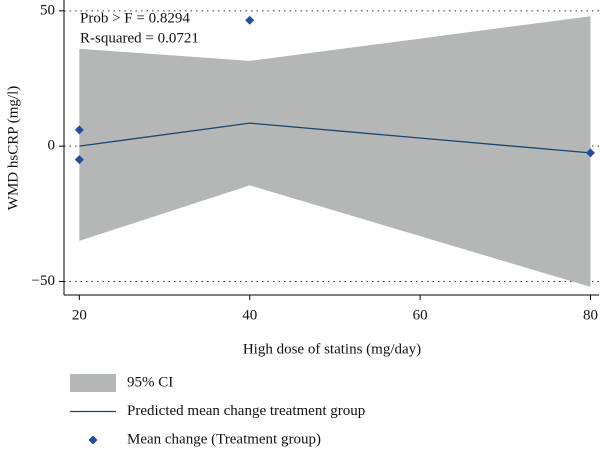  I want to click on annotation: R-squared = 0.0721, so click(139, 38).